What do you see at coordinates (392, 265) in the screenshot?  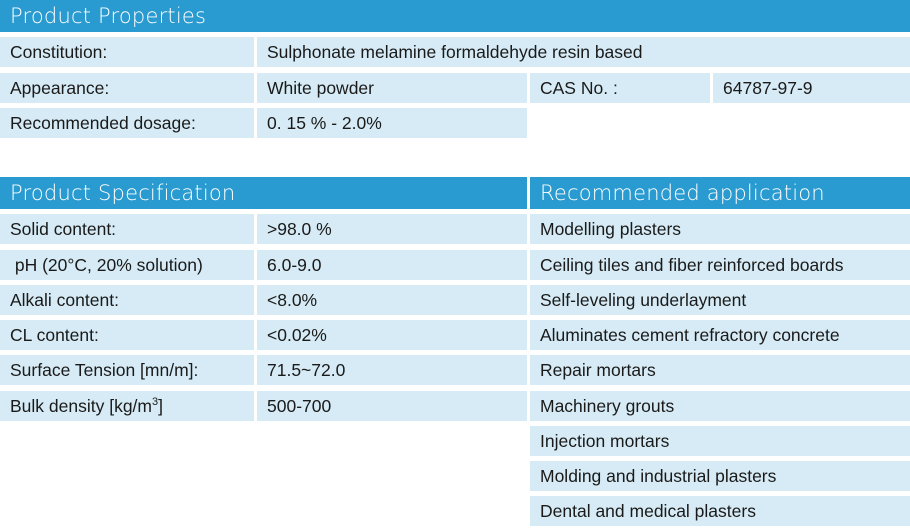 I see `spec-row-value: 6.0-9.0` at bounding box center [392, 265].